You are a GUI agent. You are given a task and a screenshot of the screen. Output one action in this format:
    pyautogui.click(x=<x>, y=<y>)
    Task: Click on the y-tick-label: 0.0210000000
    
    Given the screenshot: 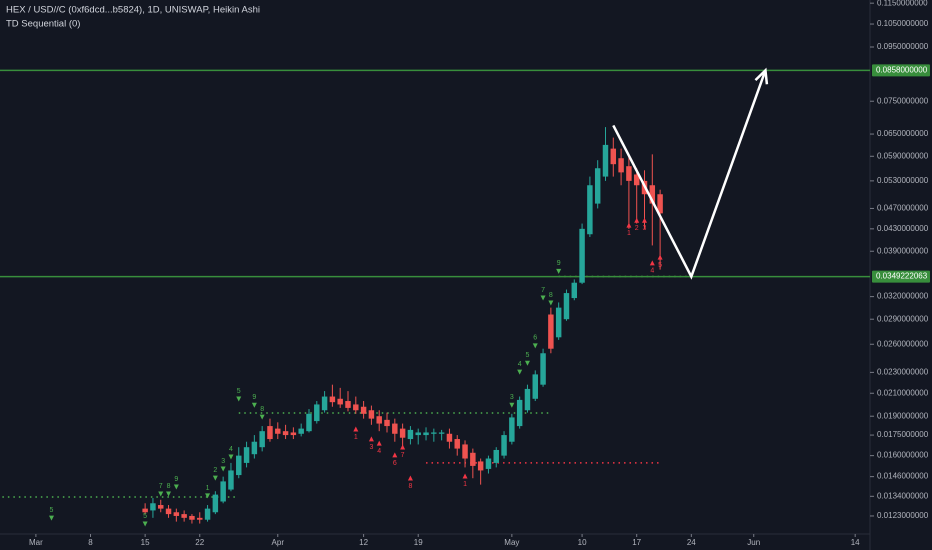 What is the action you would take?
    pyautogui.click(x=903, y=392)
    